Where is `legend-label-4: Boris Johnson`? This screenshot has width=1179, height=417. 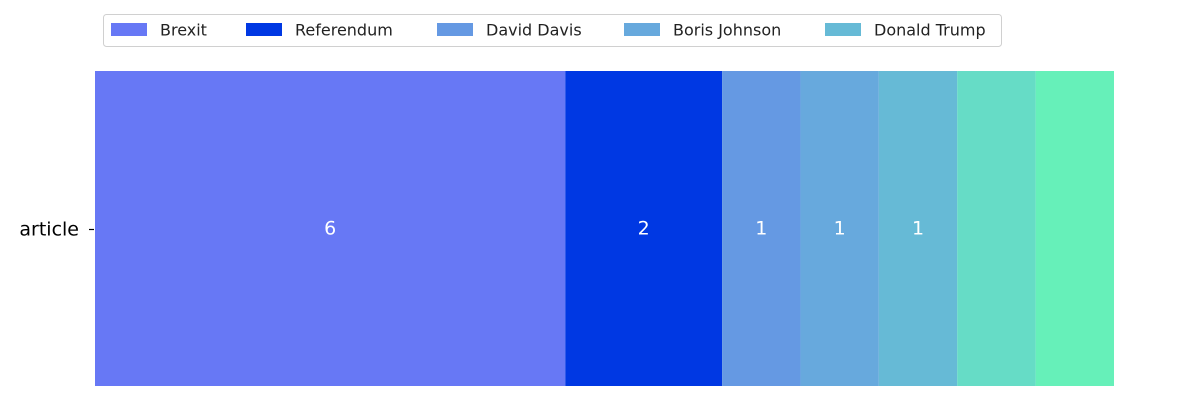 legend-label-4: Boris Johnson is located at coordinates (727, 30).